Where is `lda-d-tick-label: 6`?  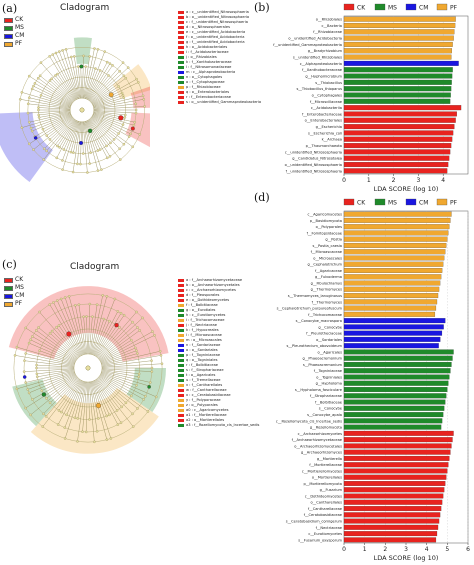
lda-d-tick-label: 6 is located at coordinates (468, 549).